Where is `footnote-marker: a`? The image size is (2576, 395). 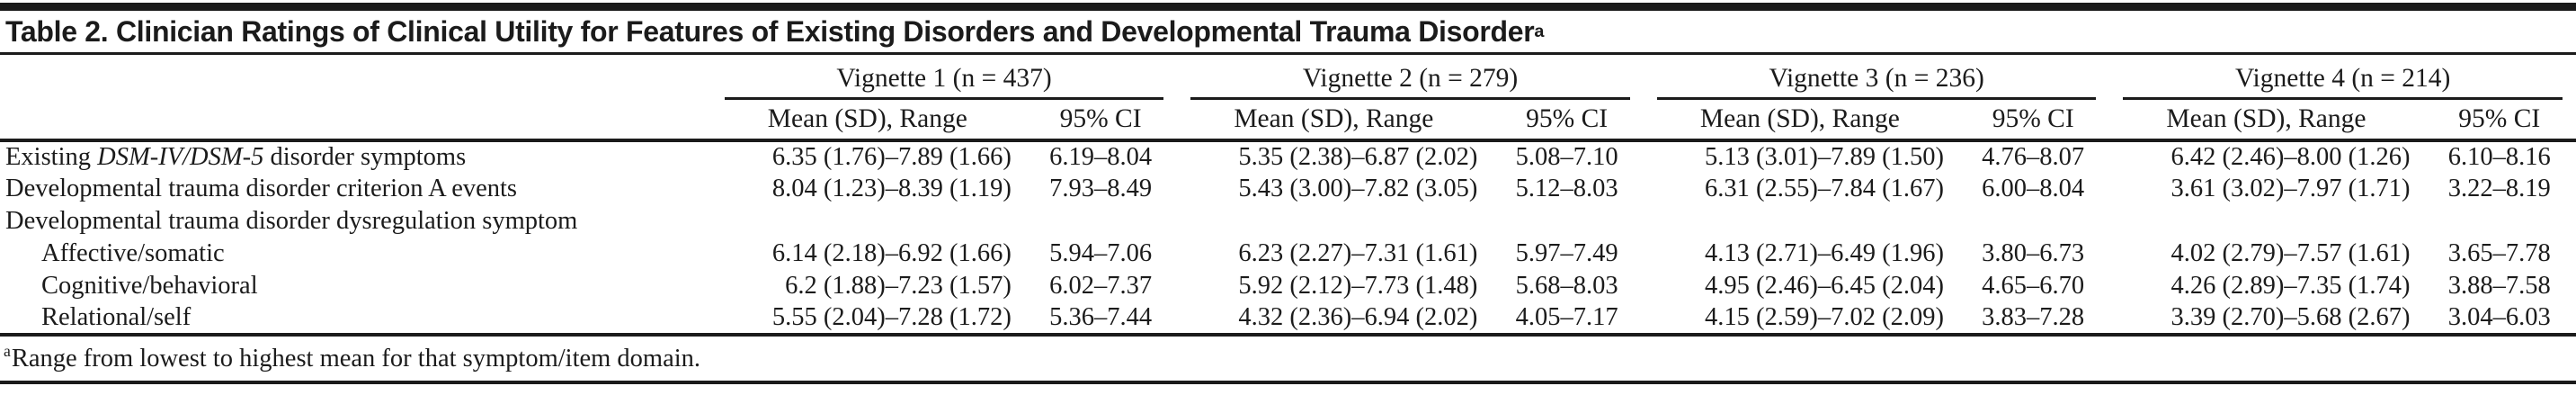 footnote-marker: a is located at coordinates (8, 351).